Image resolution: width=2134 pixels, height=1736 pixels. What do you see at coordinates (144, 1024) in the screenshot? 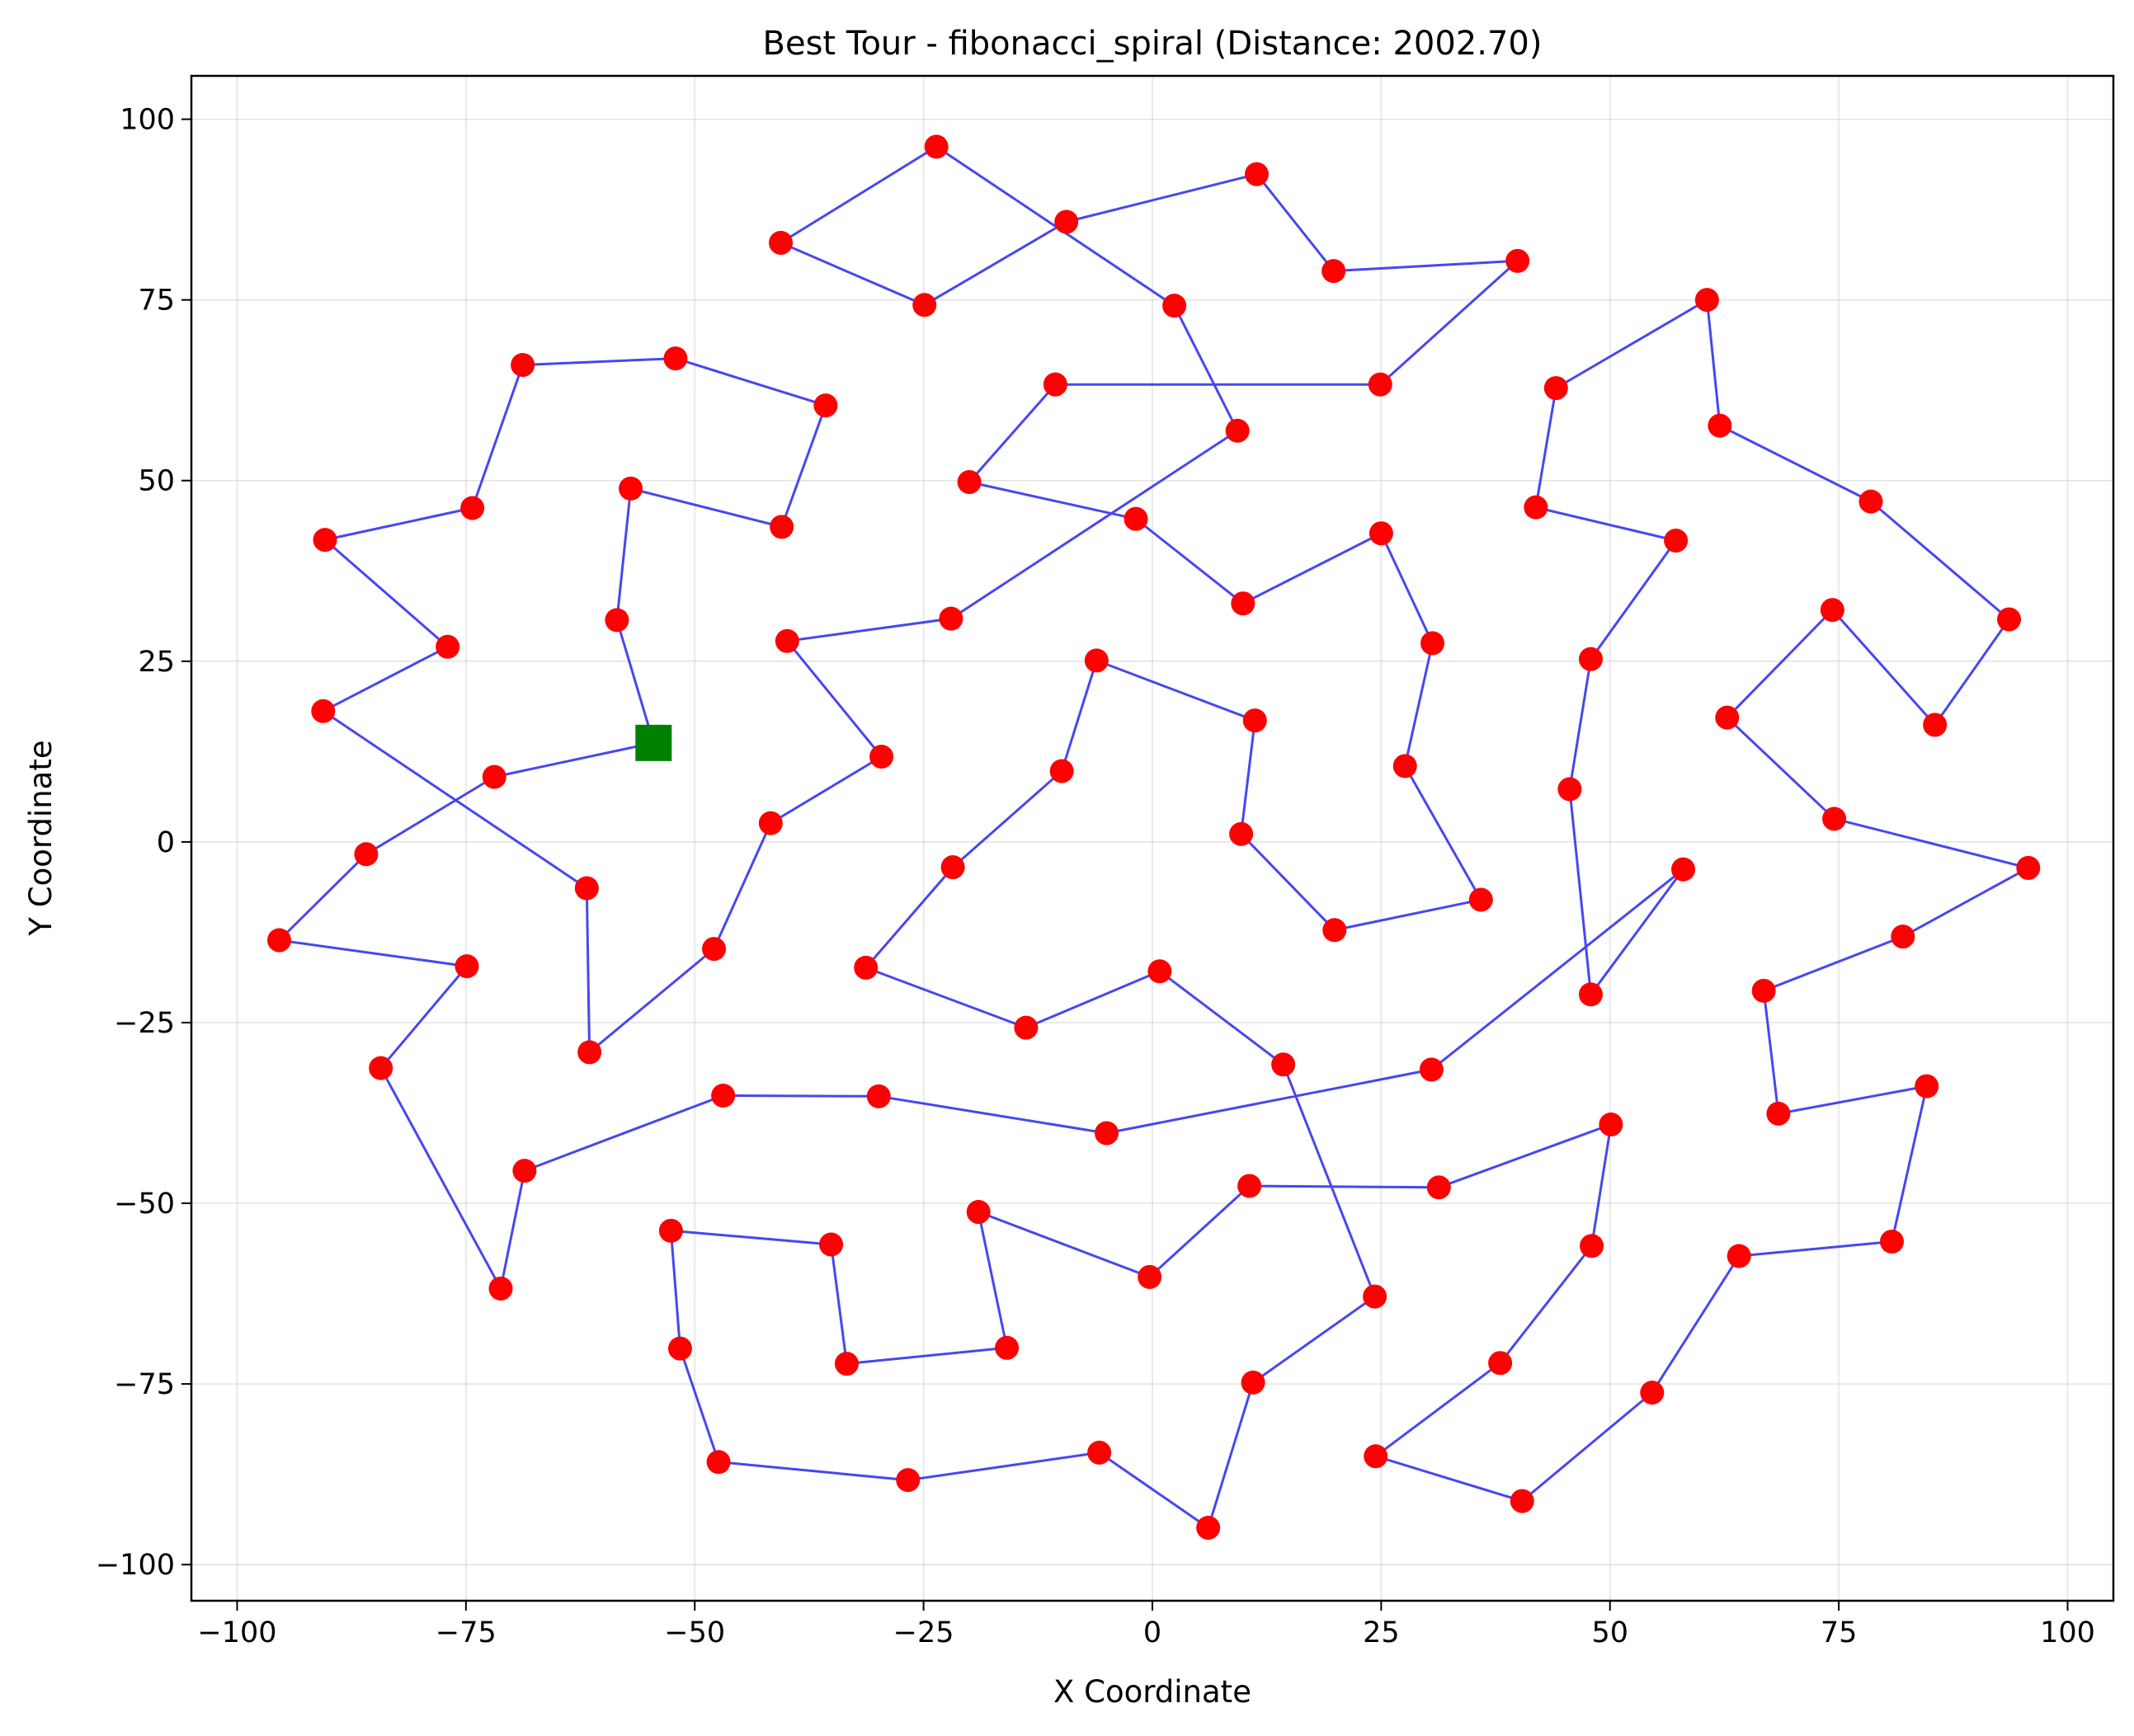
I see `y-tick-label: −25` at bounding box center [144, 1024].